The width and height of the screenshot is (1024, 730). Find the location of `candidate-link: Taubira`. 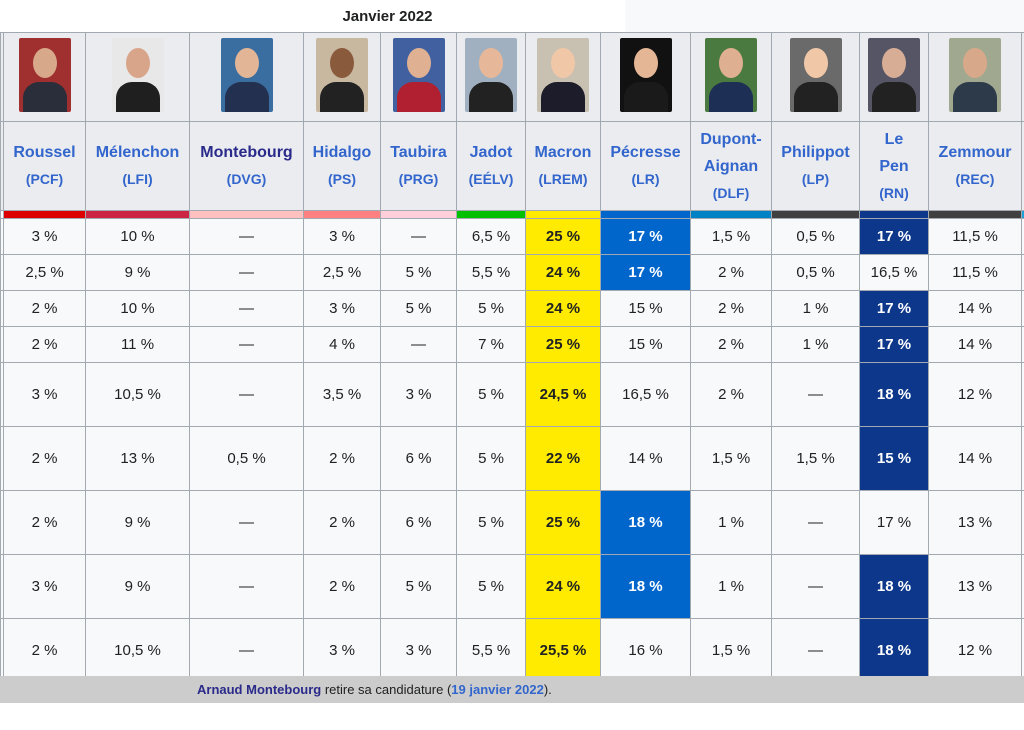

candidate-link: Taubira is located at coordinates (418, 152).